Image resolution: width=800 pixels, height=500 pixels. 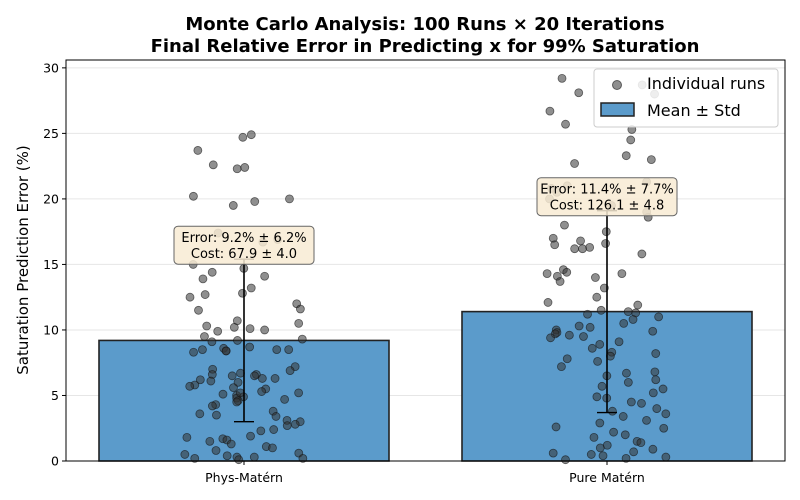 I want to click on y-tick-label: 20, so click(x=51, y=198).